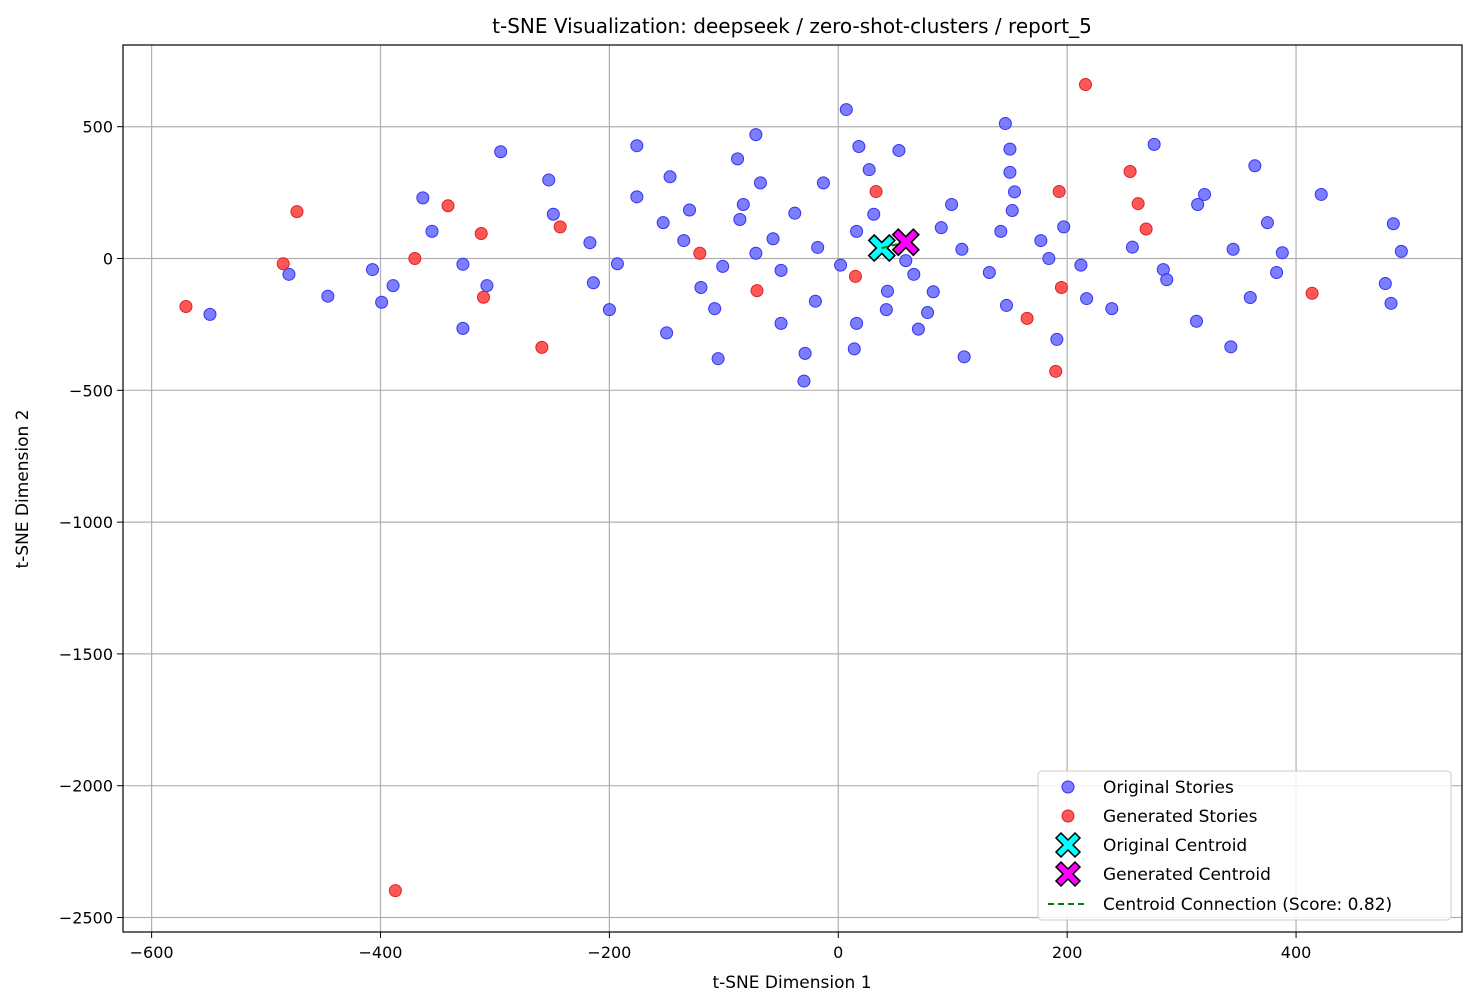 This screenshot has height=1006, width=1476. I want to click on legend-label: Generated Stories, so click(1180, 817).